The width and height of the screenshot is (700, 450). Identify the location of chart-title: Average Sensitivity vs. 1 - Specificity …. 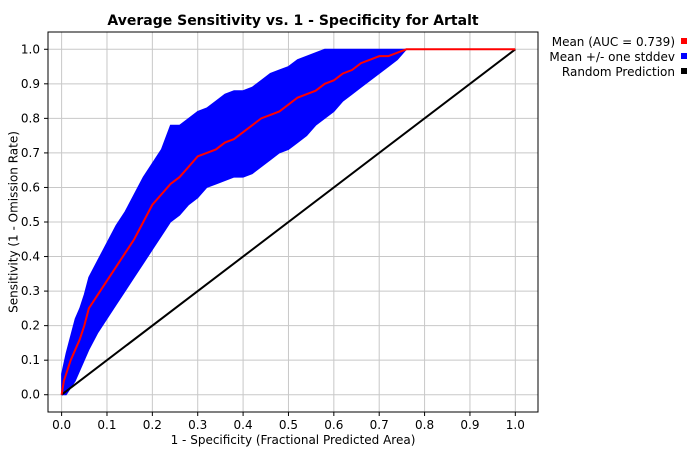
(292, 21).